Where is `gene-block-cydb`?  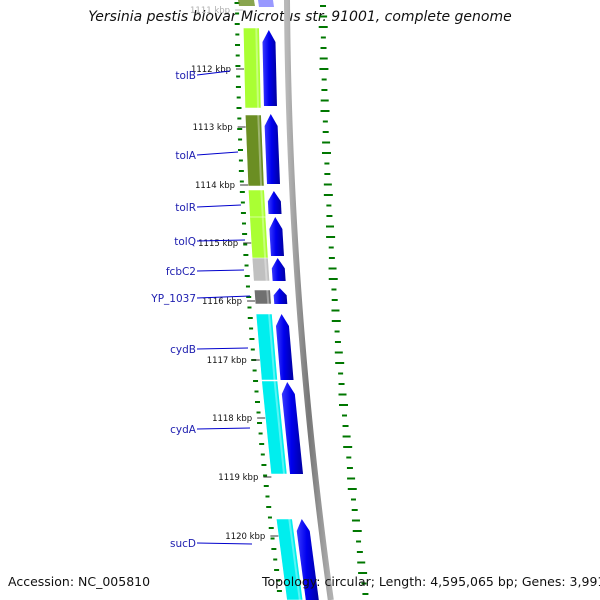 gene-block-cydb is located at coordinates (266, 347).